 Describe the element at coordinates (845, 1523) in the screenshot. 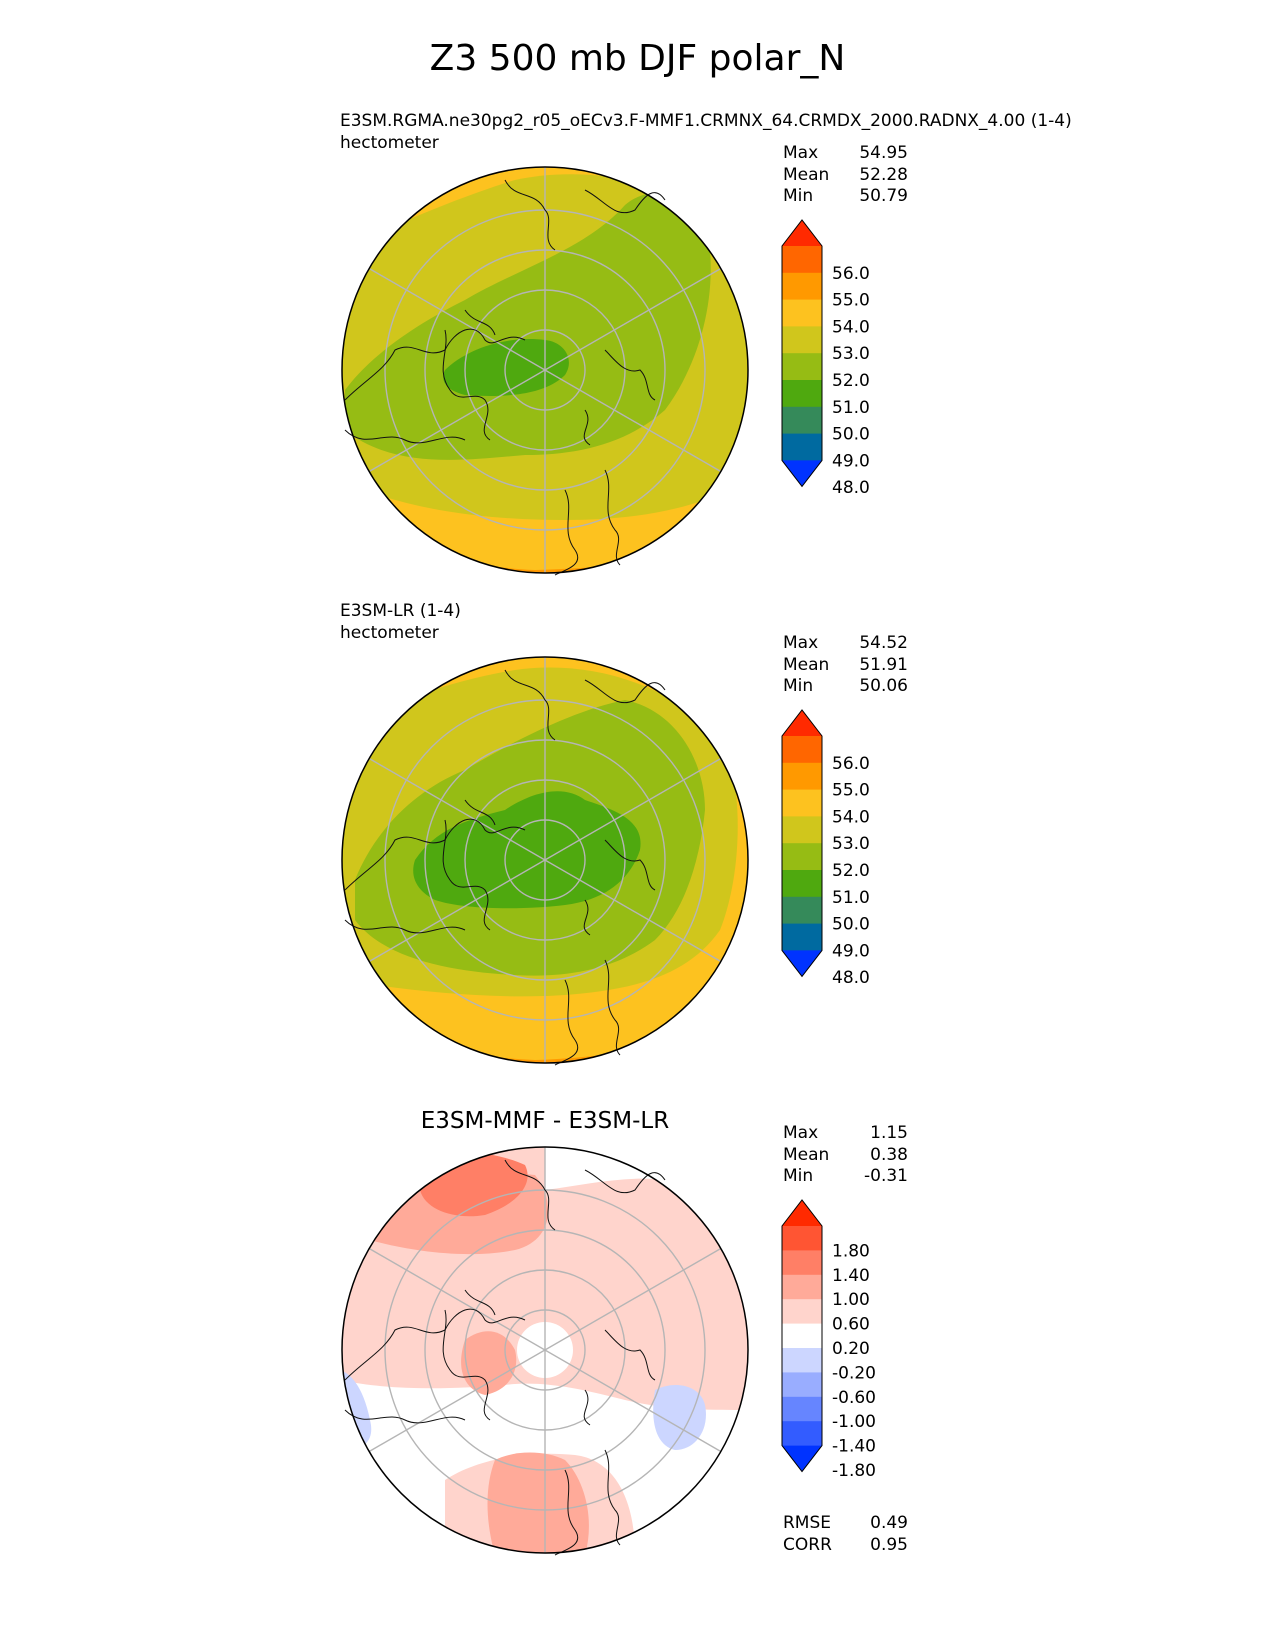

I see `stat-row: RMSE 0.49` at that location.